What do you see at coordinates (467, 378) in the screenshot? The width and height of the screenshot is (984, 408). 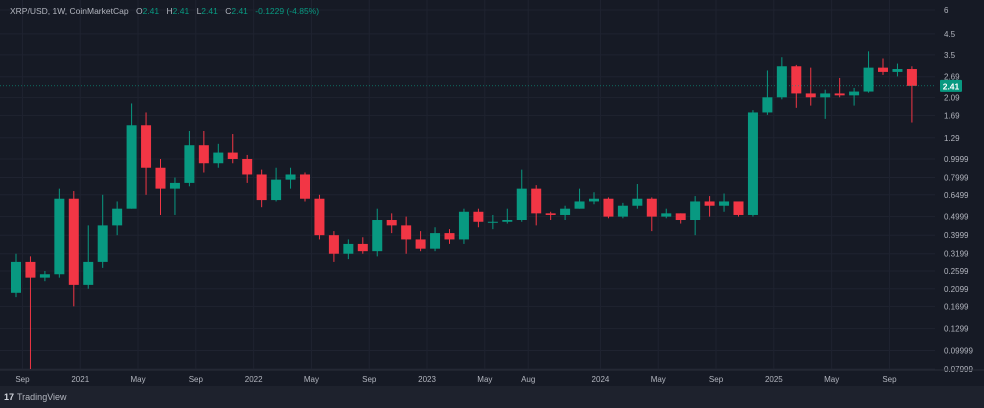 I see `time-axis-bg` at bounding box center [467, 378].